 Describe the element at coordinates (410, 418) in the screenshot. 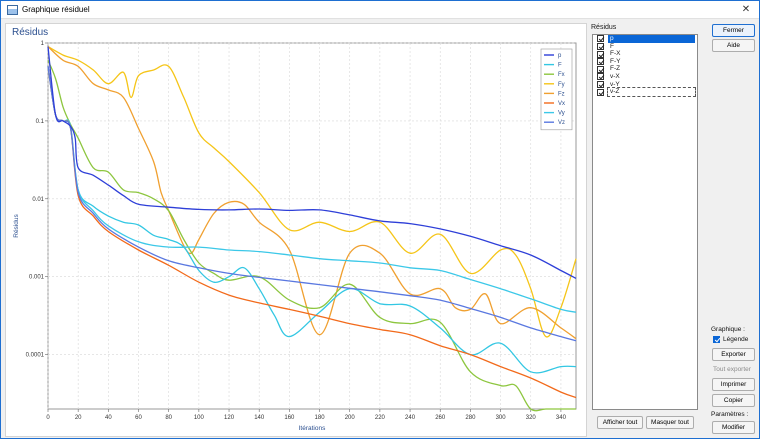

I see `x-tick-label: 240` at that location.